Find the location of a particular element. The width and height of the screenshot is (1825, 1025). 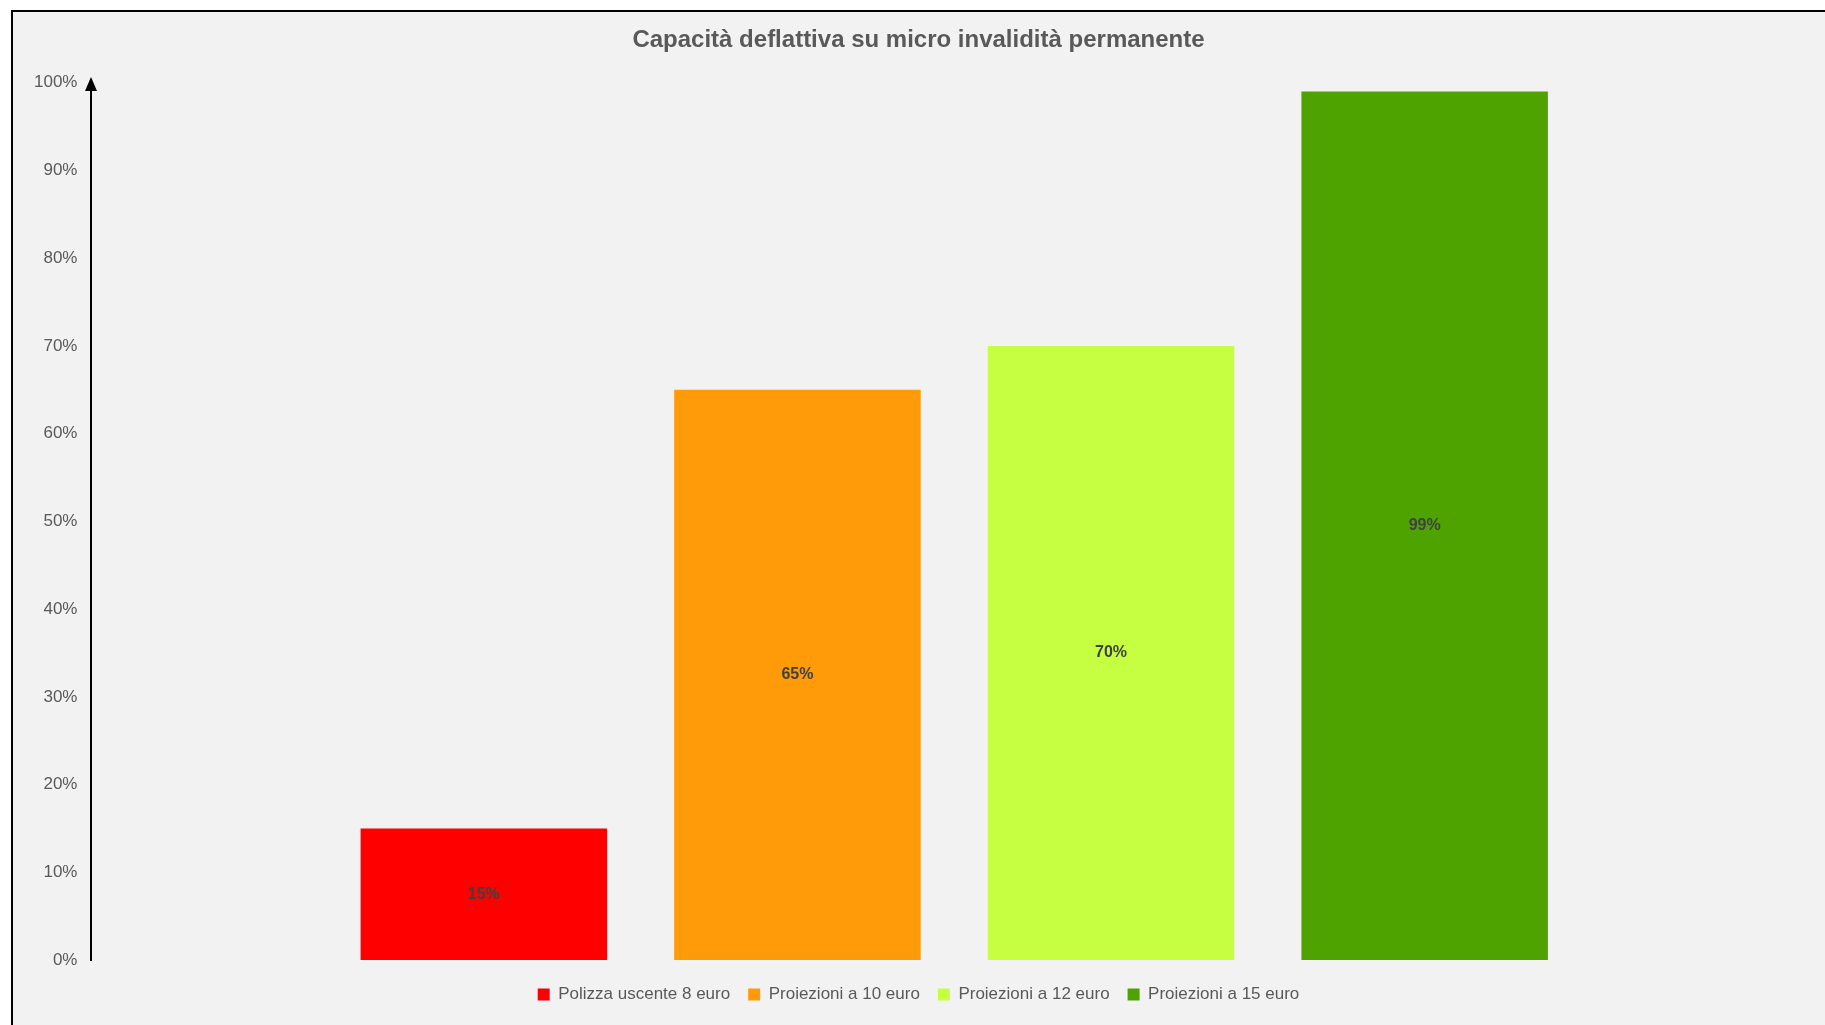

y-tick-label: 70% is located at coordinates (60, 345).